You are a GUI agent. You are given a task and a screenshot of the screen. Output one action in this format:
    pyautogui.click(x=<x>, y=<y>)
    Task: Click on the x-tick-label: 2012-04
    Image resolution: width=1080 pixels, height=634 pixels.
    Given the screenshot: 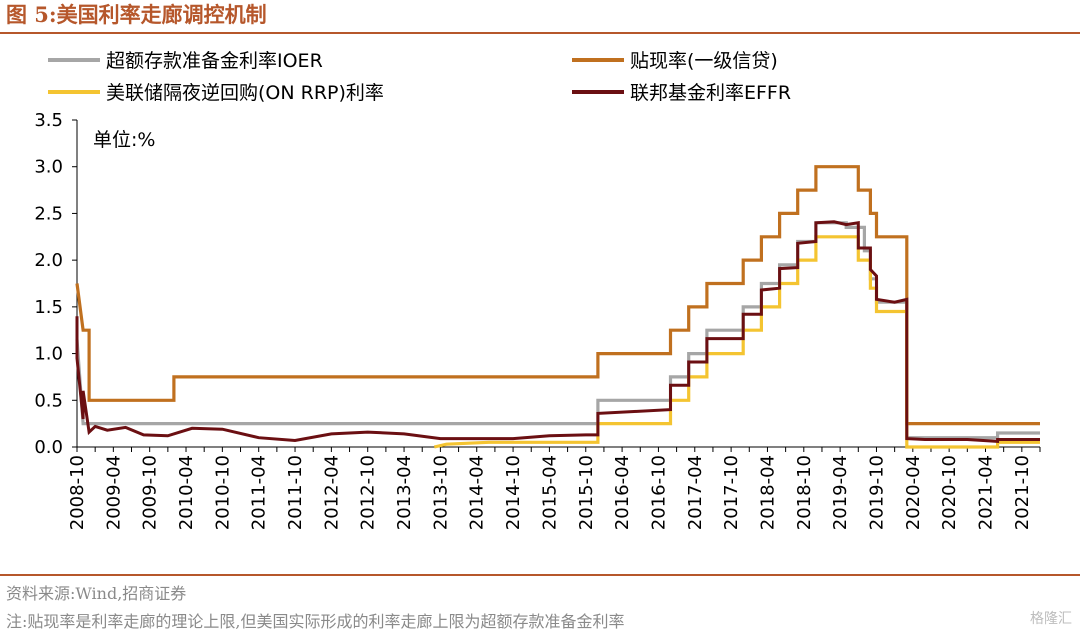 What is the action you would take?
    pyautogui.click(x=331, y=492)
    